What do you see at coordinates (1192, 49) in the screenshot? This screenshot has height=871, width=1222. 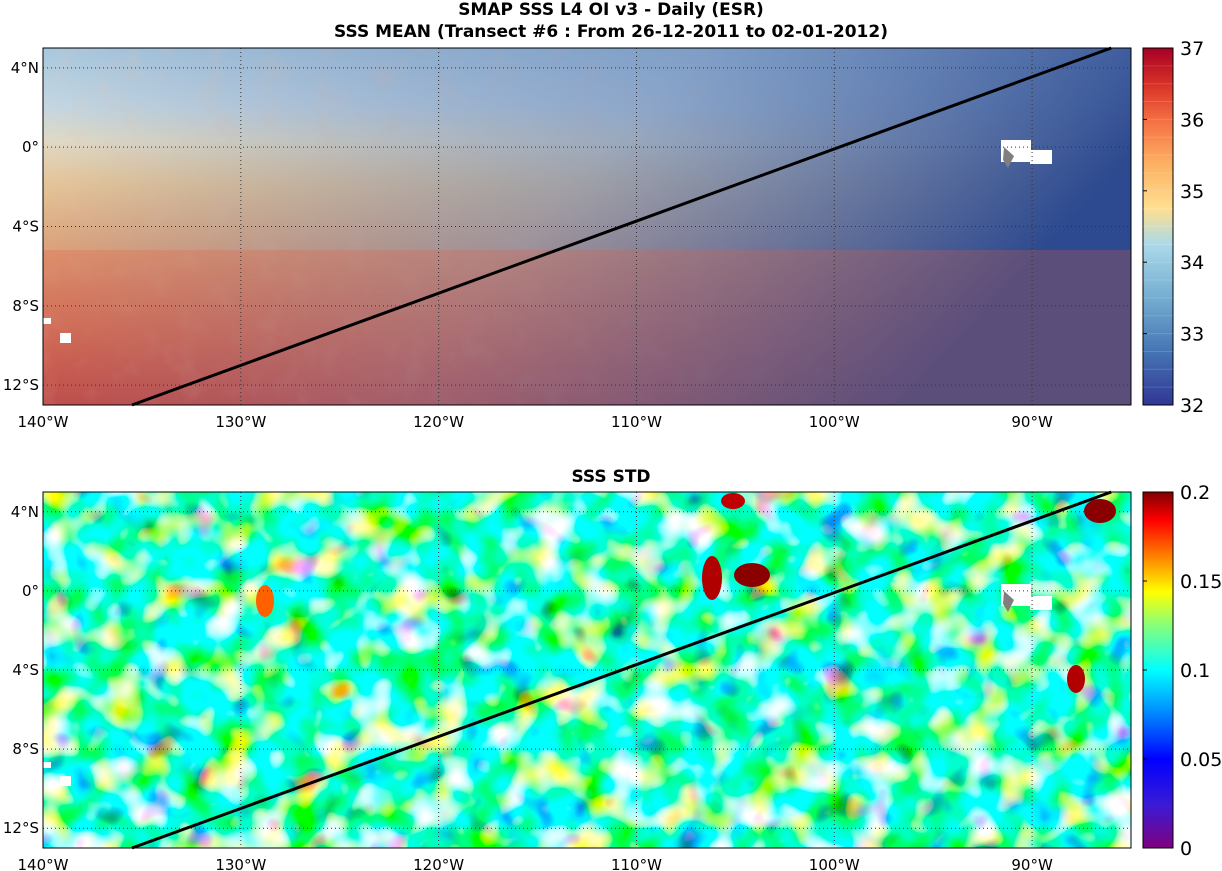 I see `colorbar-label: 37` at bounding box center [1192, 49].